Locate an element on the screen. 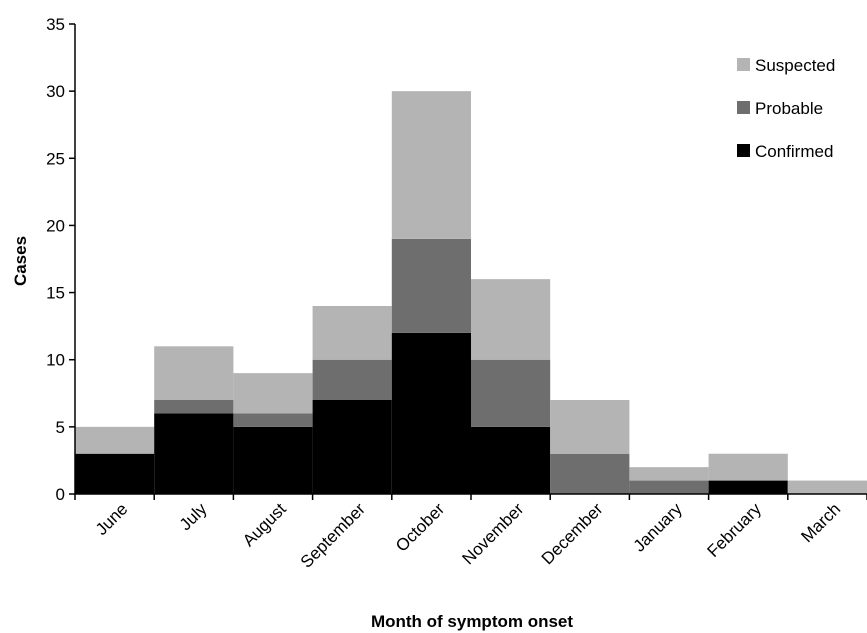 The width and height of the screenshot is (867, 633). x-tick-label-july: July is located at coordinates (193, 516).